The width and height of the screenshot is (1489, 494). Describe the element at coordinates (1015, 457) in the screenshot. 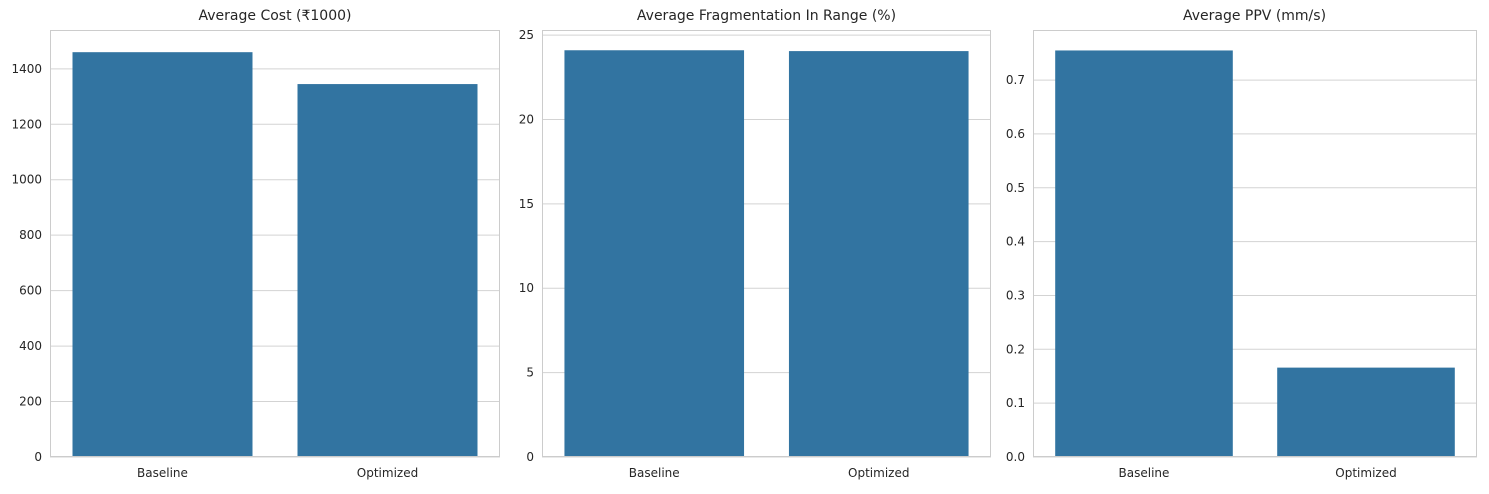

I see `y-tick-label: 0.0` at that location.